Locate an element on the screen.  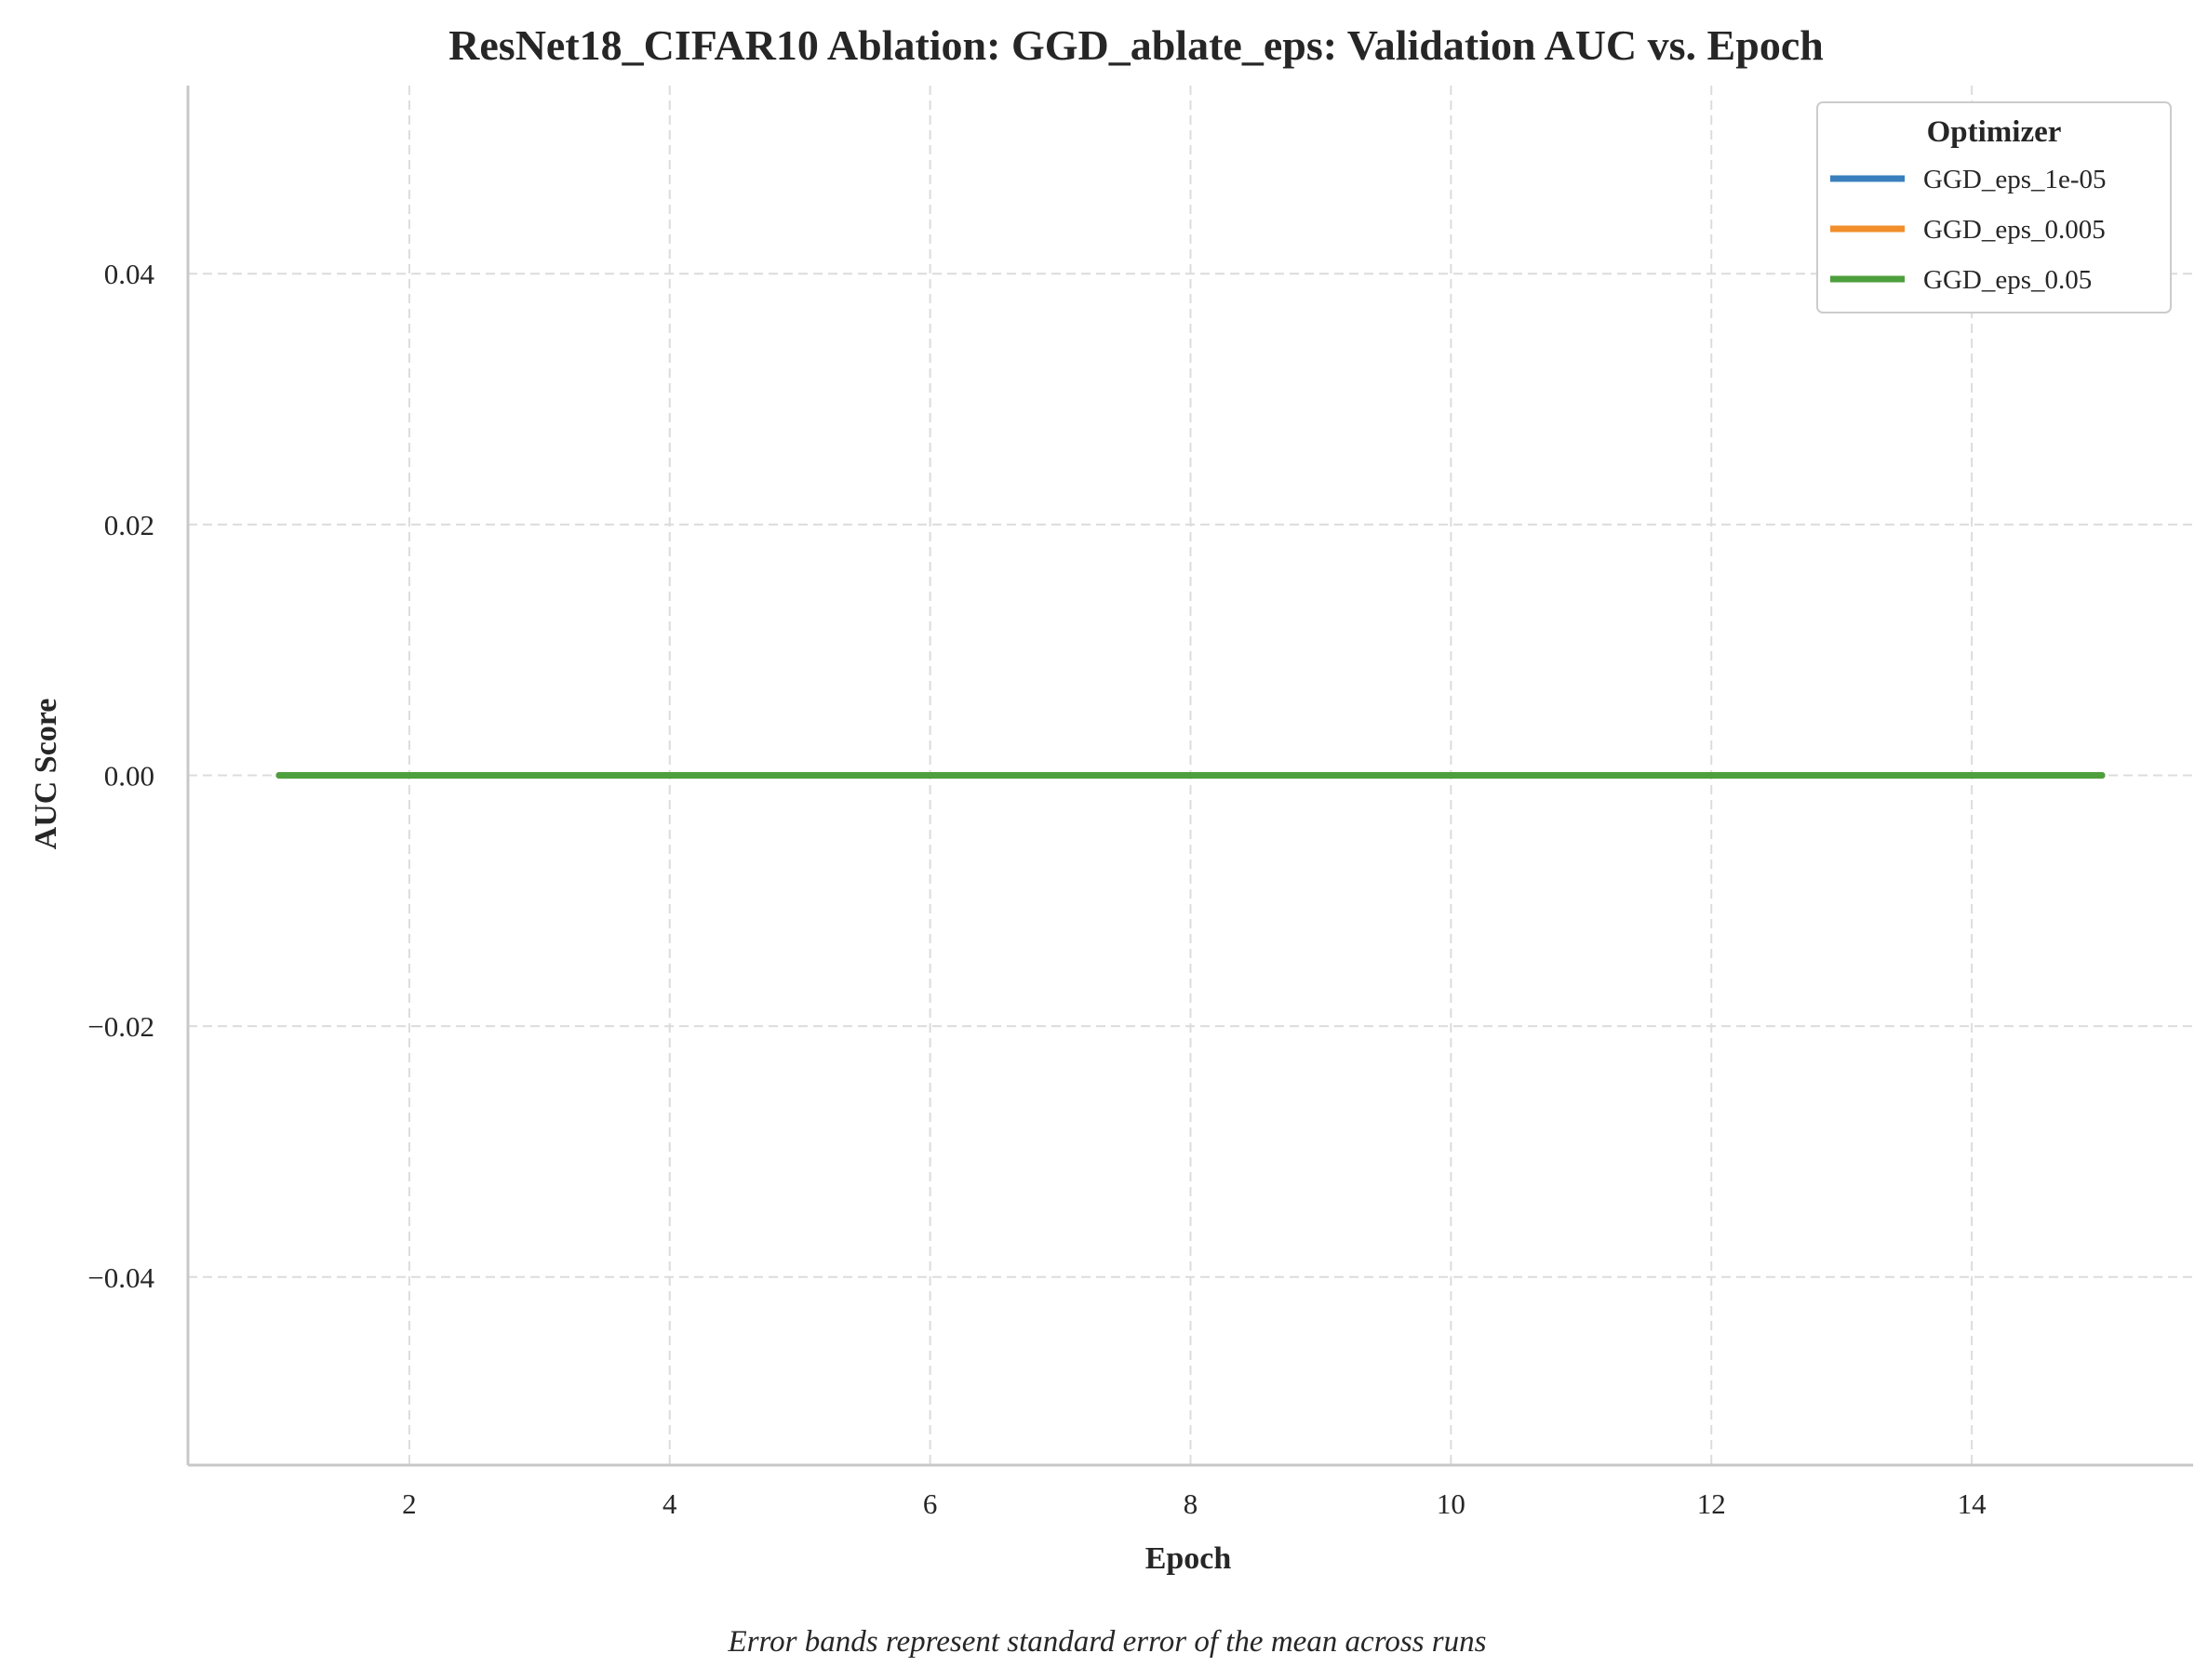
y-tick-label: 0.02 is located at coordinates (129, 525).